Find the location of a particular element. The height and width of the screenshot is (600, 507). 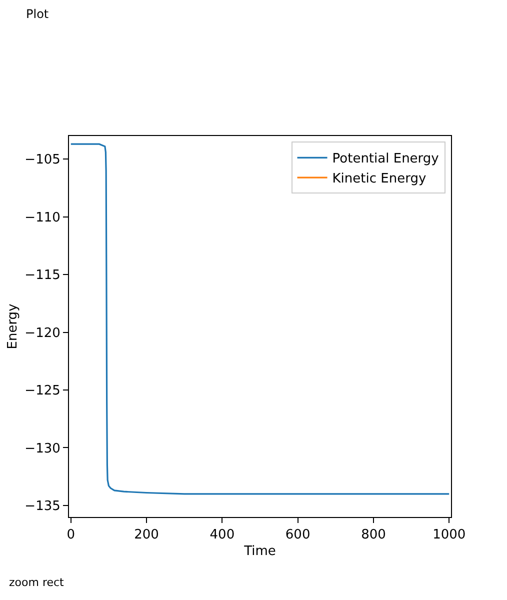

y-tick-label: −120 is located at coordinates (42, 333).